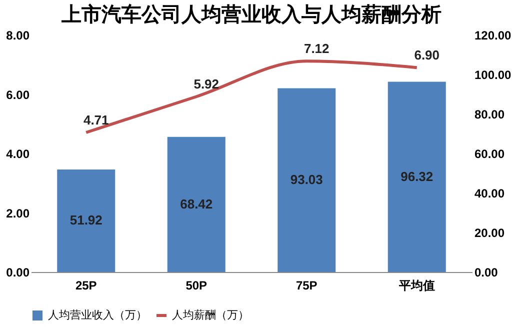 The image size is (516, 327). What do you see at coordinates (486, 273) in the screenshot?
I see `y2-tick-label: 0.00` at bounding box center [486, 273].